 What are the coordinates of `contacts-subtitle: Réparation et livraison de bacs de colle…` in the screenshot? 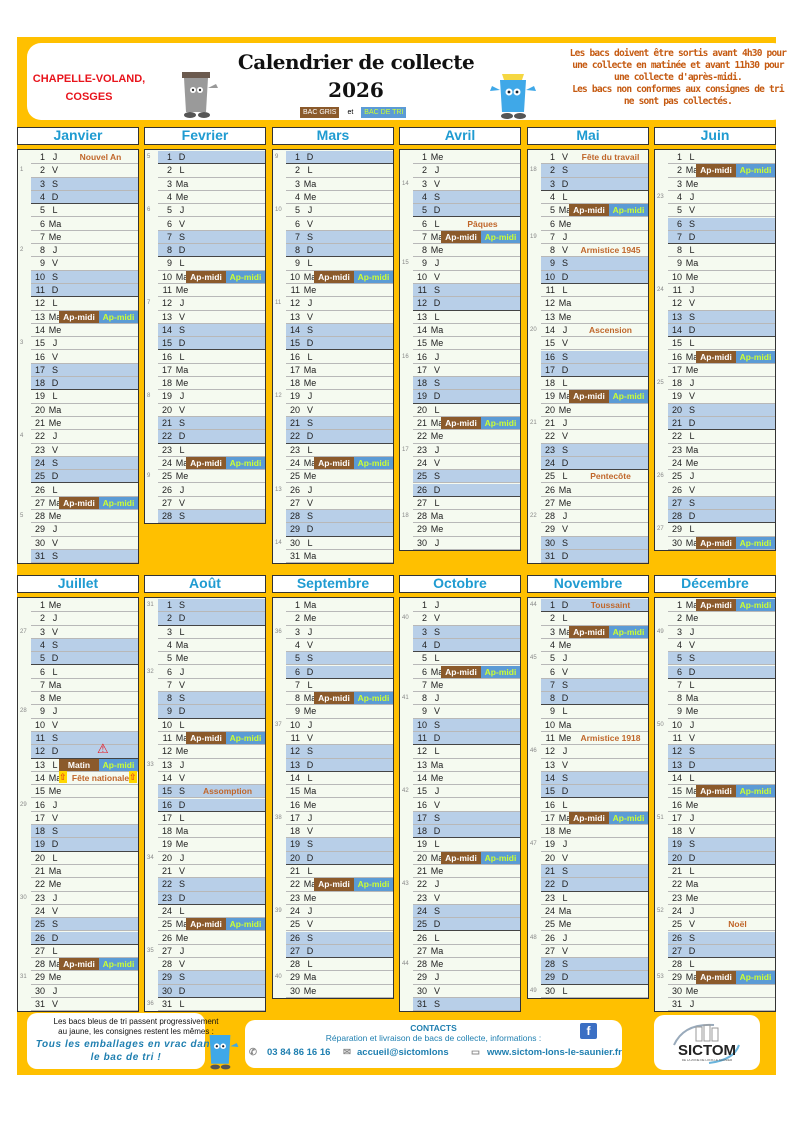 It's located at (433, 1038).